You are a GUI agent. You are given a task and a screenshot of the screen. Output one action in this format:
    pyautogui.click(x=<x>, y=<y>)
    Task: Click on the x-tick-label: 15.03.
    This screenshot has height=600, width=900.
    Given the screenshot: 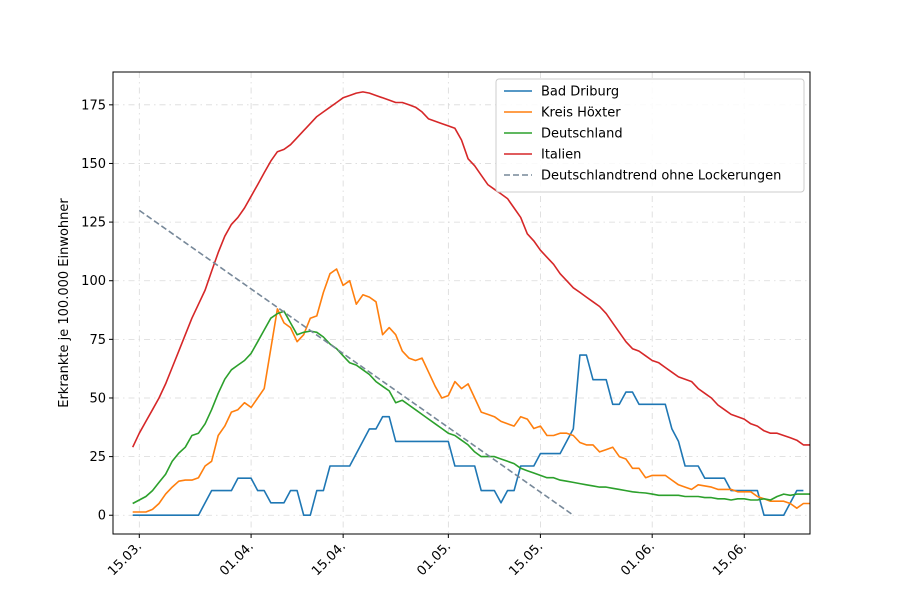 What is the action you would take?
    pyautogui.click(x=125, y=559)
    